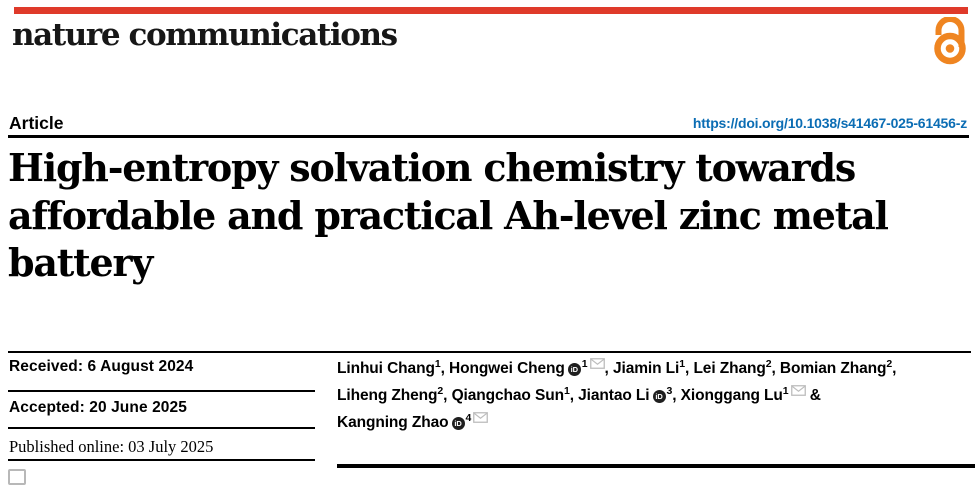  Describe the element at coordinates (833, 368) in the screenshot. I see `author-name: Bomian Zhang` at that location.